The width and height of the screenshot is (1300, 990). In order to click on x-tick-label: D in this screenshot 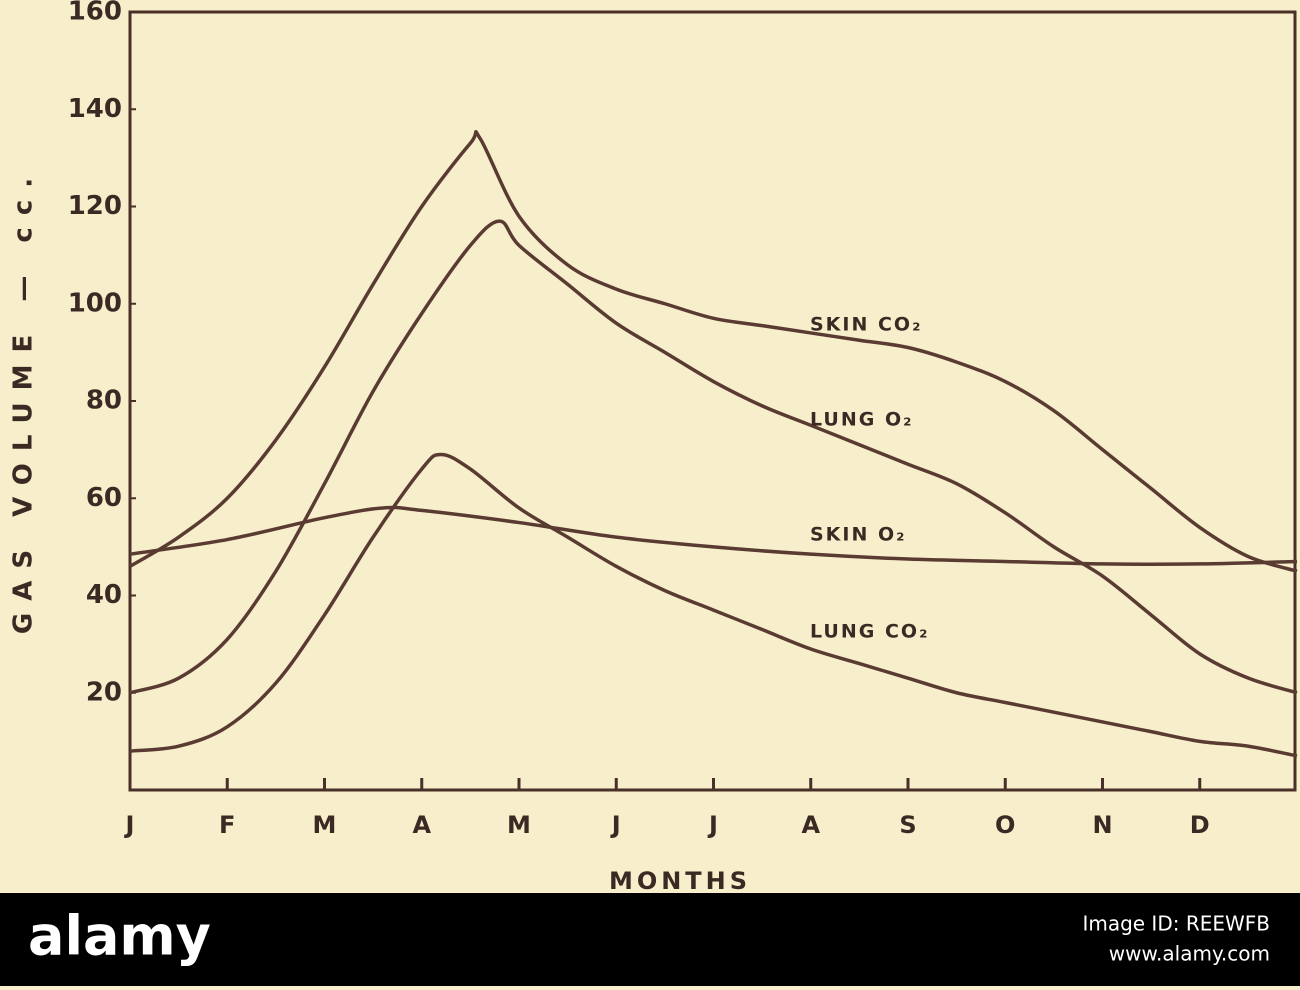, I will do `click(1200, 825)`.